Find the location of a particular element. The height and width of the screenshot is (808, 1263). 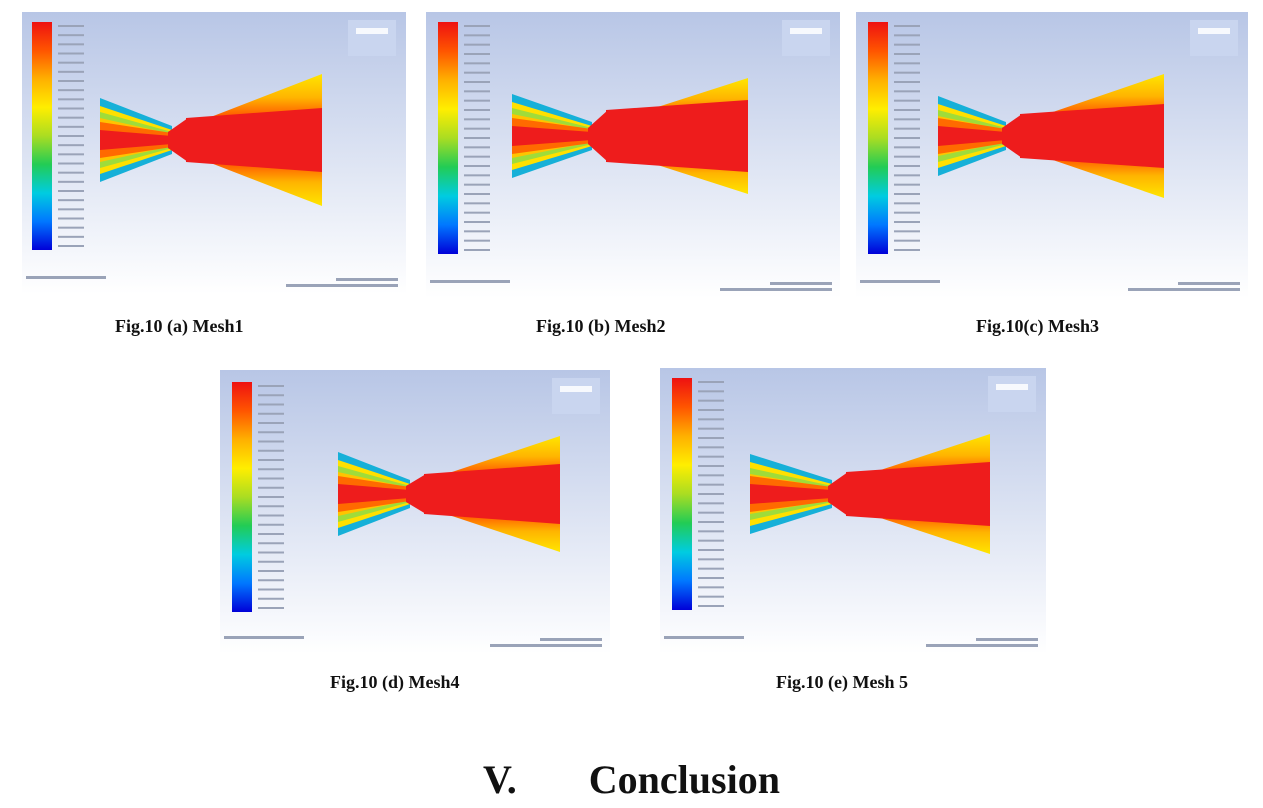

figure-caption-e: Fig.10 (e) Mesh 5 is located at coordinates (842, 682).